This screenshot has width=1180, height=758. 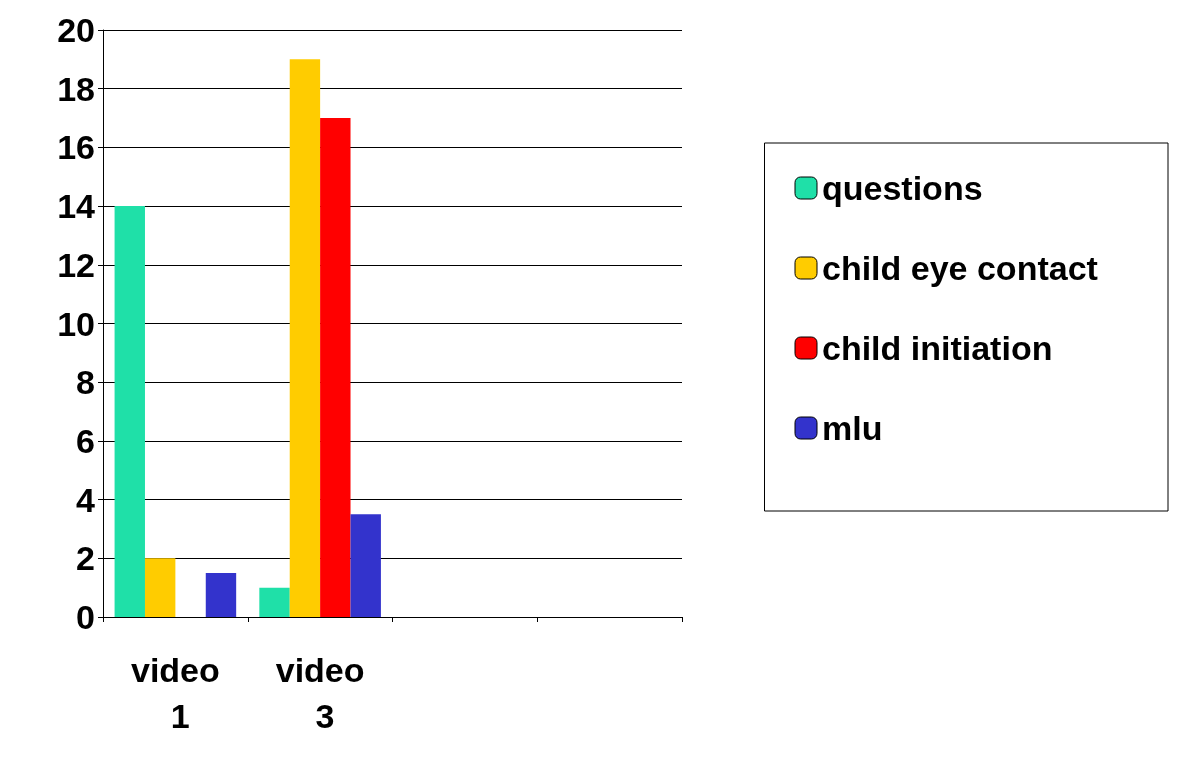 What do you see at coordinates (85, 382) in the screenshot?
I see `y-tick-label: 8` at bounding box center [85, 382].